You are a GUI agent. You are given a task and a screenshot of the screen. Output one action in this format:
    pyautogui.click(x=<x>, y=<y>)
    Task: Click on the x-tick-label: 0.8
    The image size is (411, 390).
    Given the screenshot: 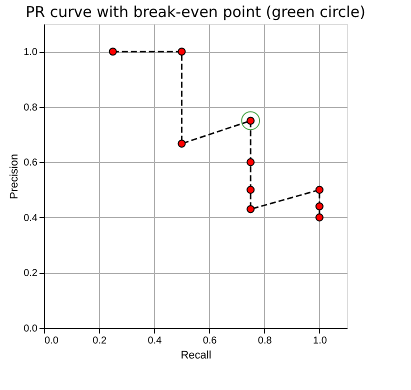 What is the action you would take?
    pyautogui.click(x=265, y=341)
    